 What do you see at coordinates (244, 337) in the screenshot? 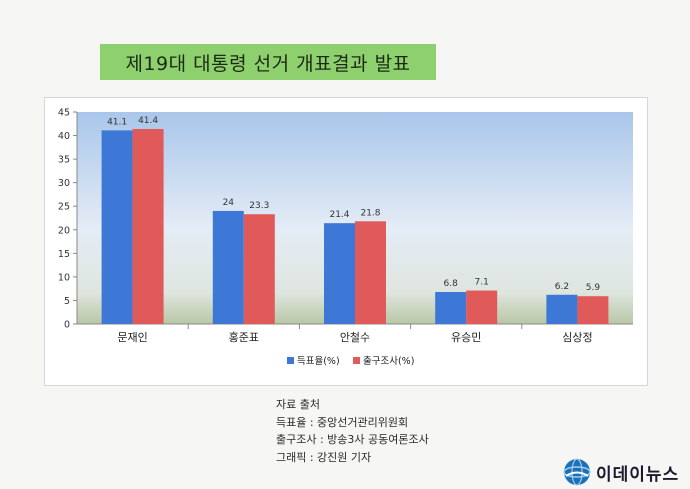
I see `x-tick-label: 홍준표` at bounding box center [244, 337].